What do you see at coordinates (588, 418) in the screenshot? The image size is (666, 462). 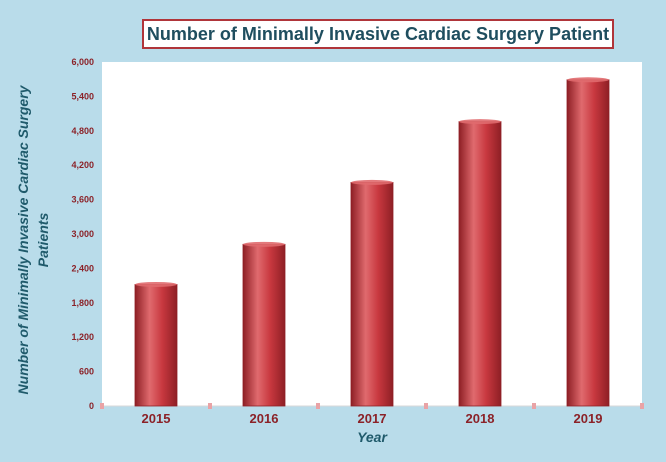 I see `x-tick-label: 2019` at bounding box center [588, 418].